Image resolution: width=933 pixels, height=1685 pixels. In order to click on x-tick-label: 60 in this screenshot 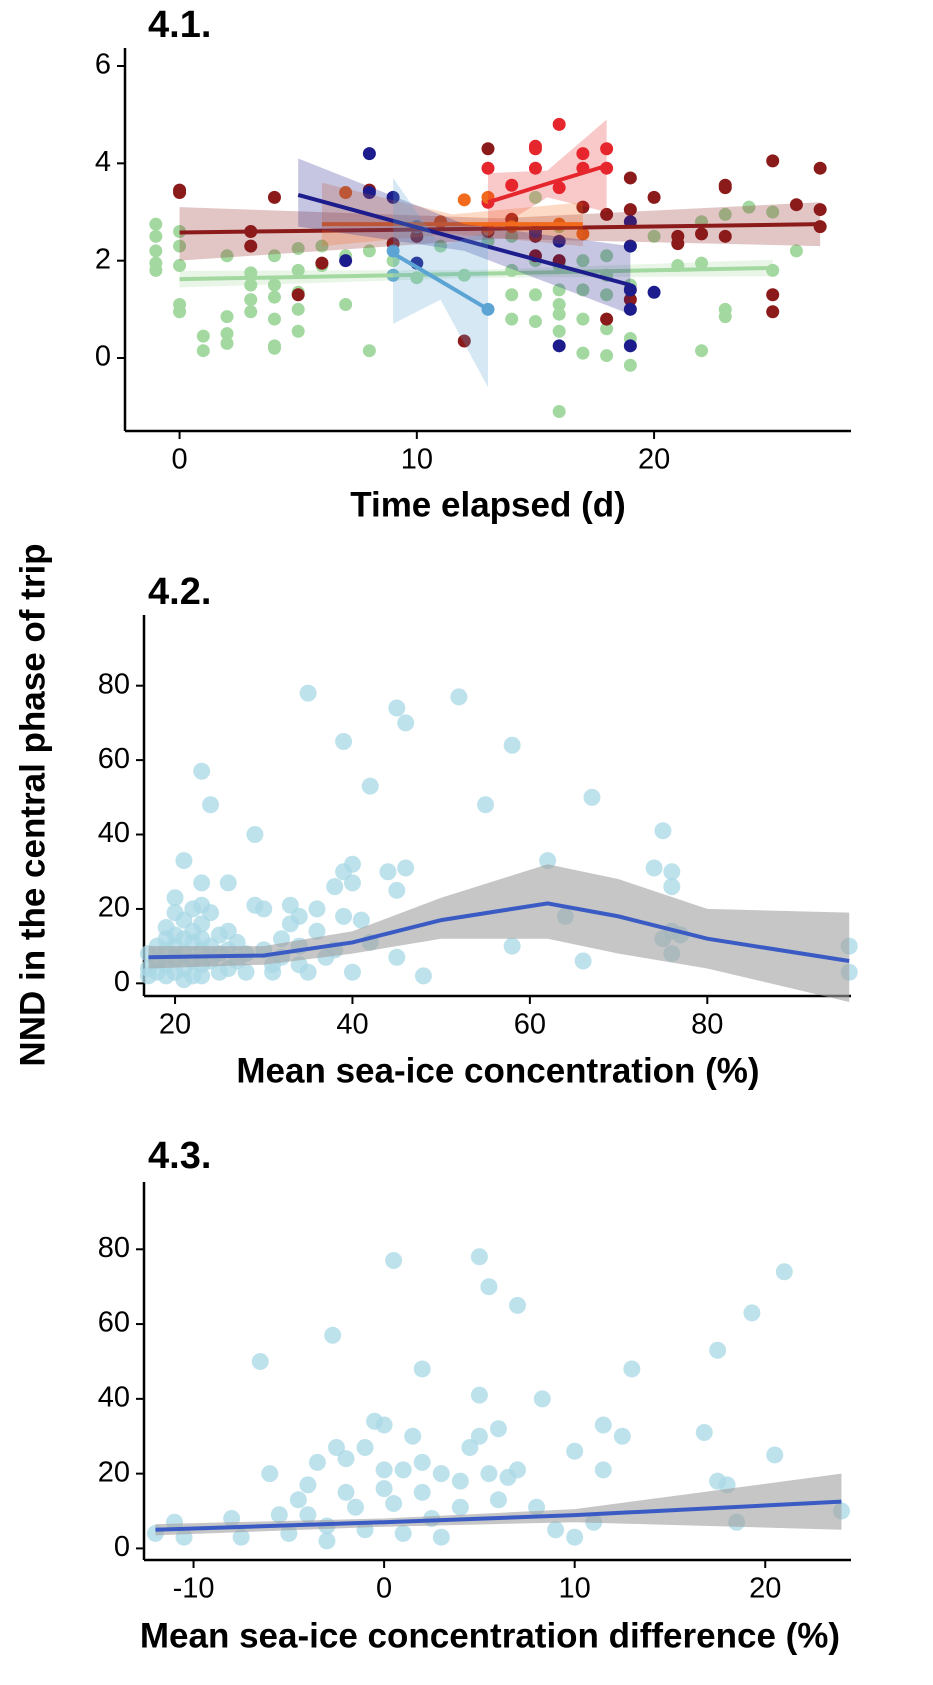, I will do `click(530, 1025)`.